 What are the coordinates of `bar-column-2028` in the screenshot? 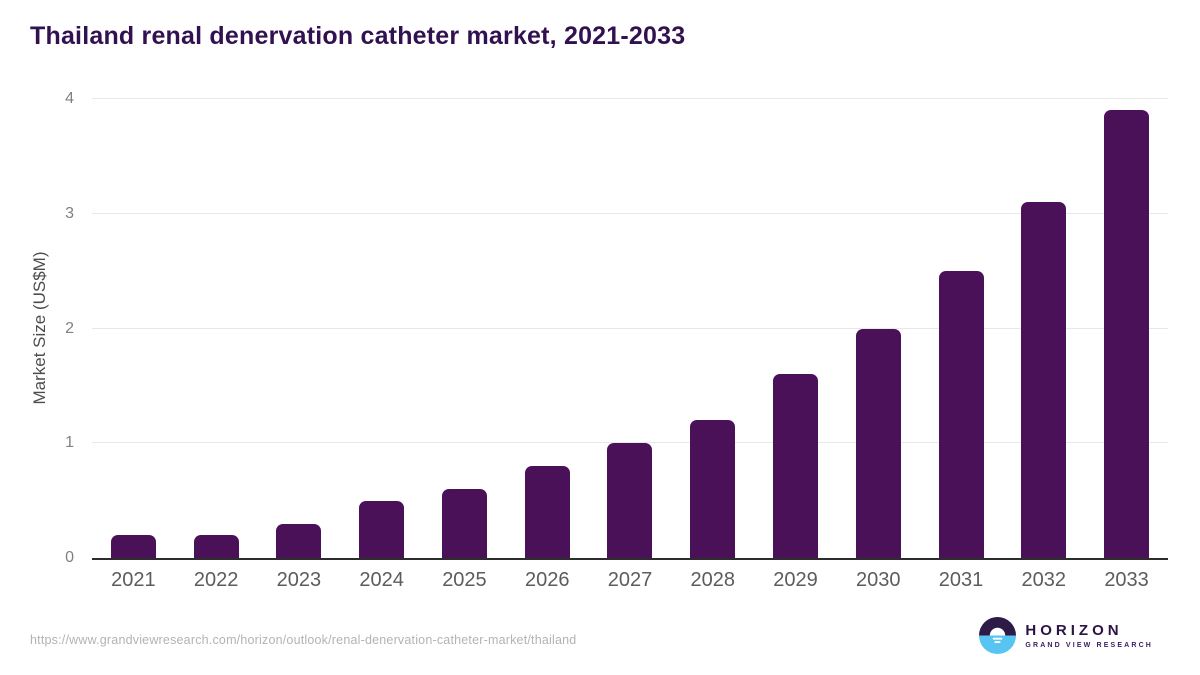 It's located at (712, 328).